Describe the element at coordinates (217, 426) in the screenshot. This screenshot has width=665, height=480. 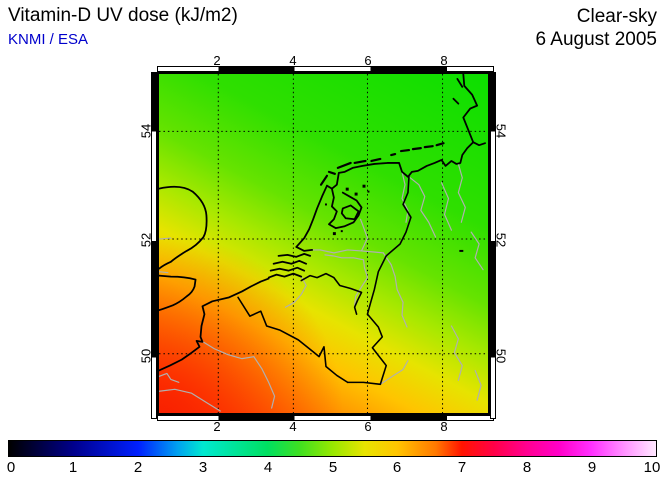
I see `lon-tick-label-bottom: 2` at that location.